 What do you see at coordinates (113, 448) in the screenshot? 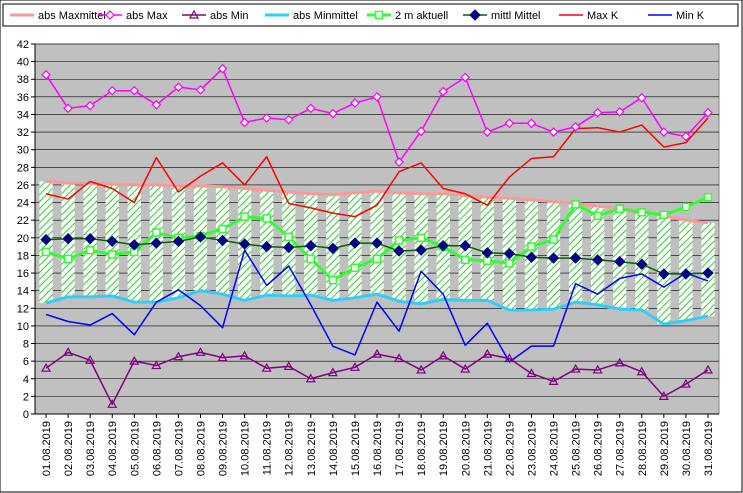
I see `x-tick-label: 04.08.2019` at bounding box center [113, 448].